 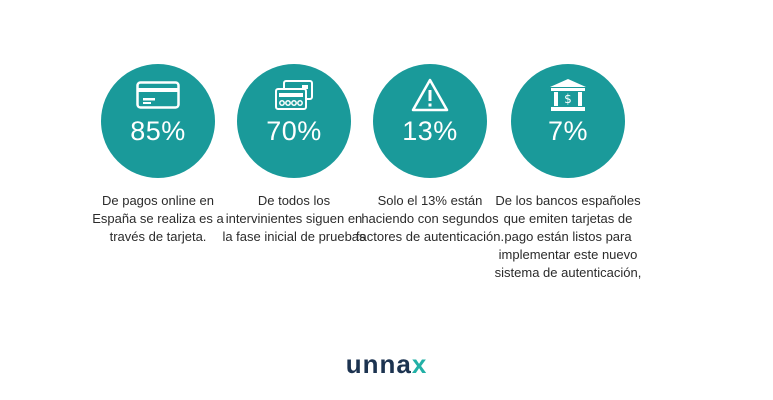 What do you see at coordinates (419, 364) in the screenshot?
I see `logo-accent: x` at bounding box center [419, 364].